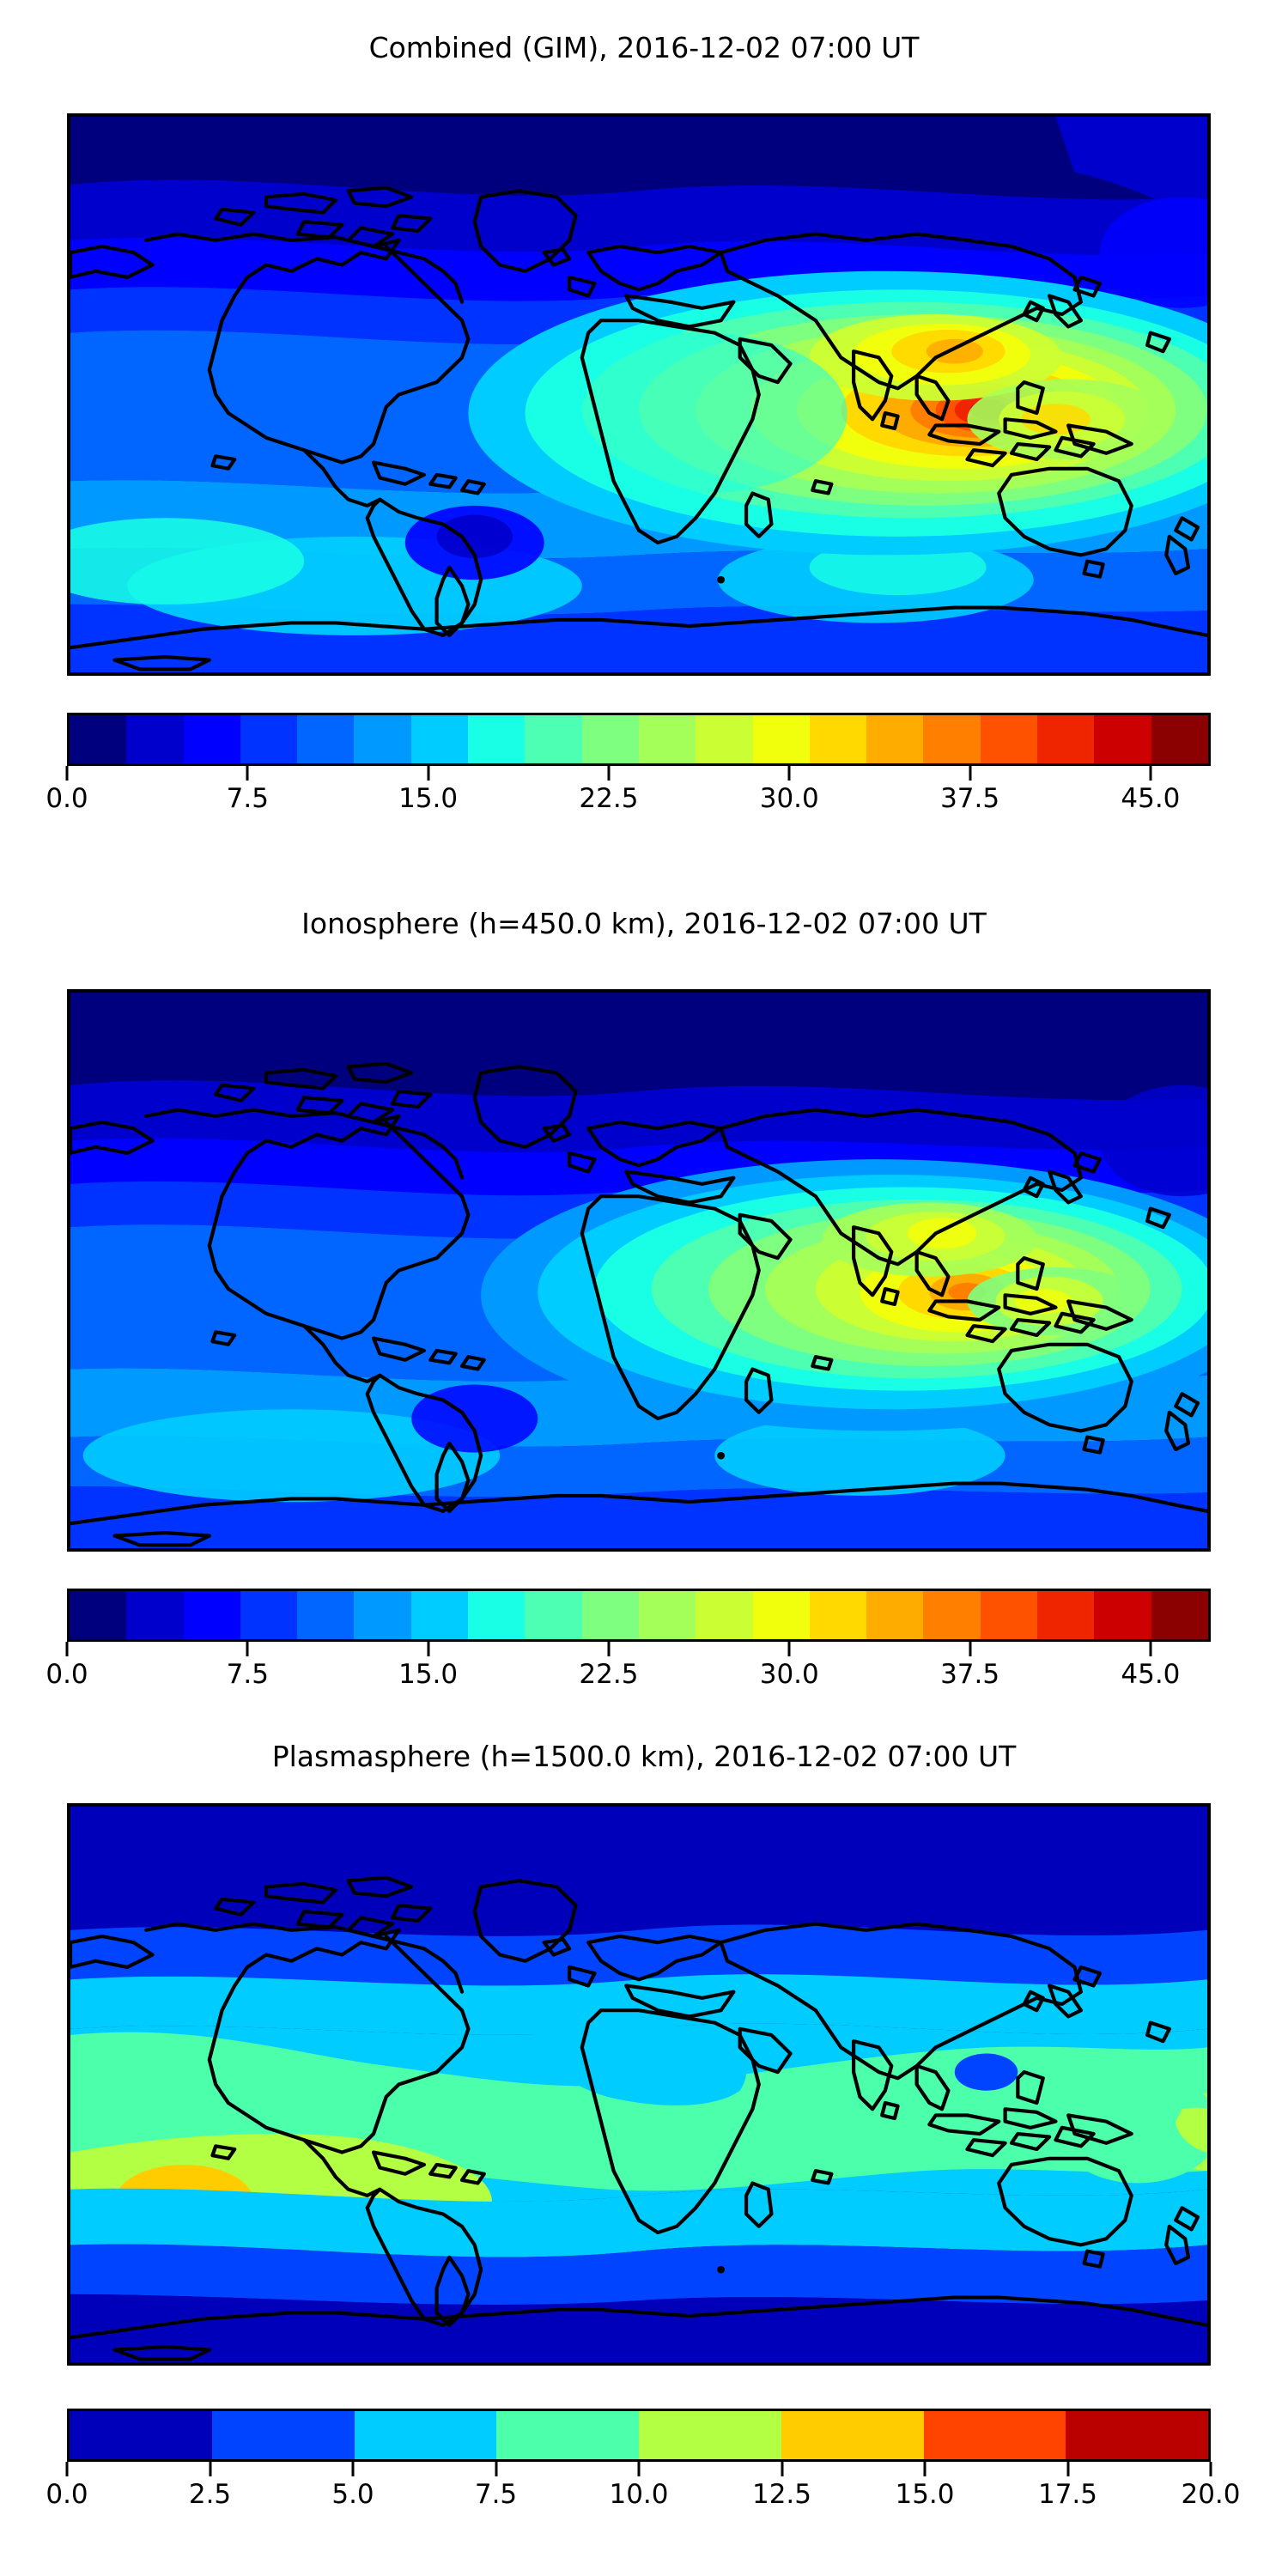  I want to click on colorbar-ionosphere-wrap: 0.0 7.5 15.0 22.5 30.0 37.5 45.0, so click(629, 1645).